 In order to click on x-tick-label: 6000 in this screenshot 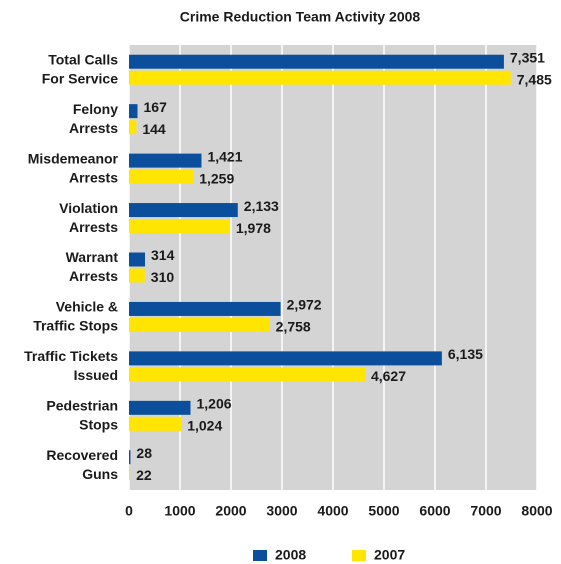, I will do `click(434, 511)`.